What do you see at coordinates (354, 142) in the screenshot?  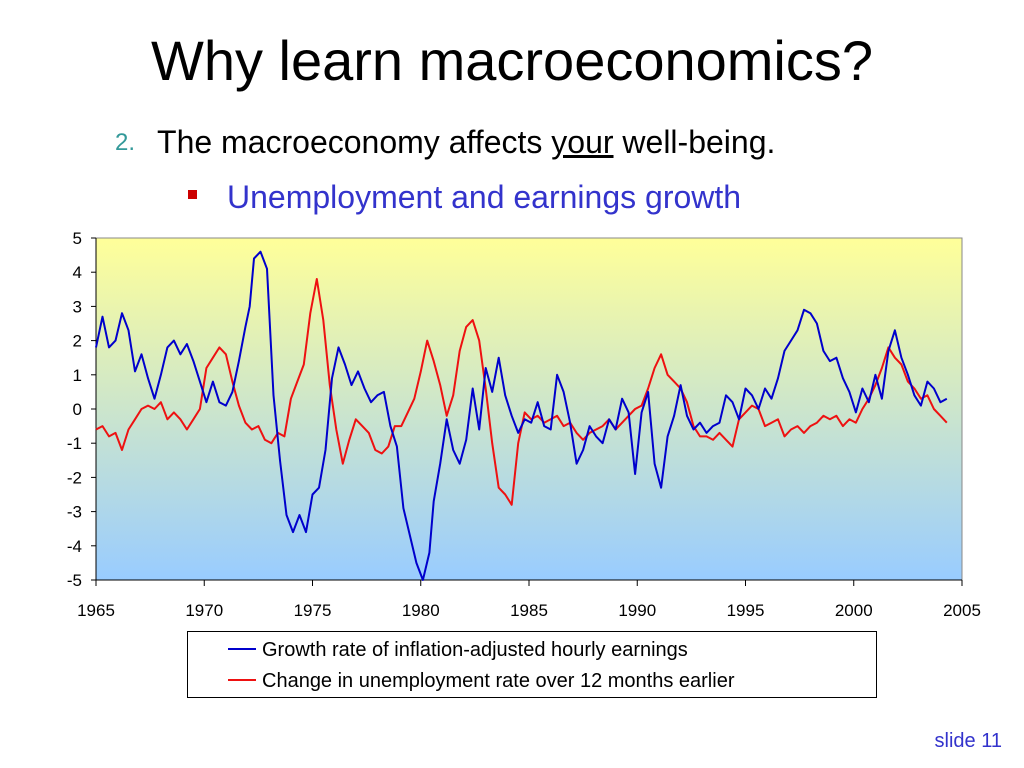 I see `point-text-before: The macroeconomy affects` at bounding box center [354, 142].